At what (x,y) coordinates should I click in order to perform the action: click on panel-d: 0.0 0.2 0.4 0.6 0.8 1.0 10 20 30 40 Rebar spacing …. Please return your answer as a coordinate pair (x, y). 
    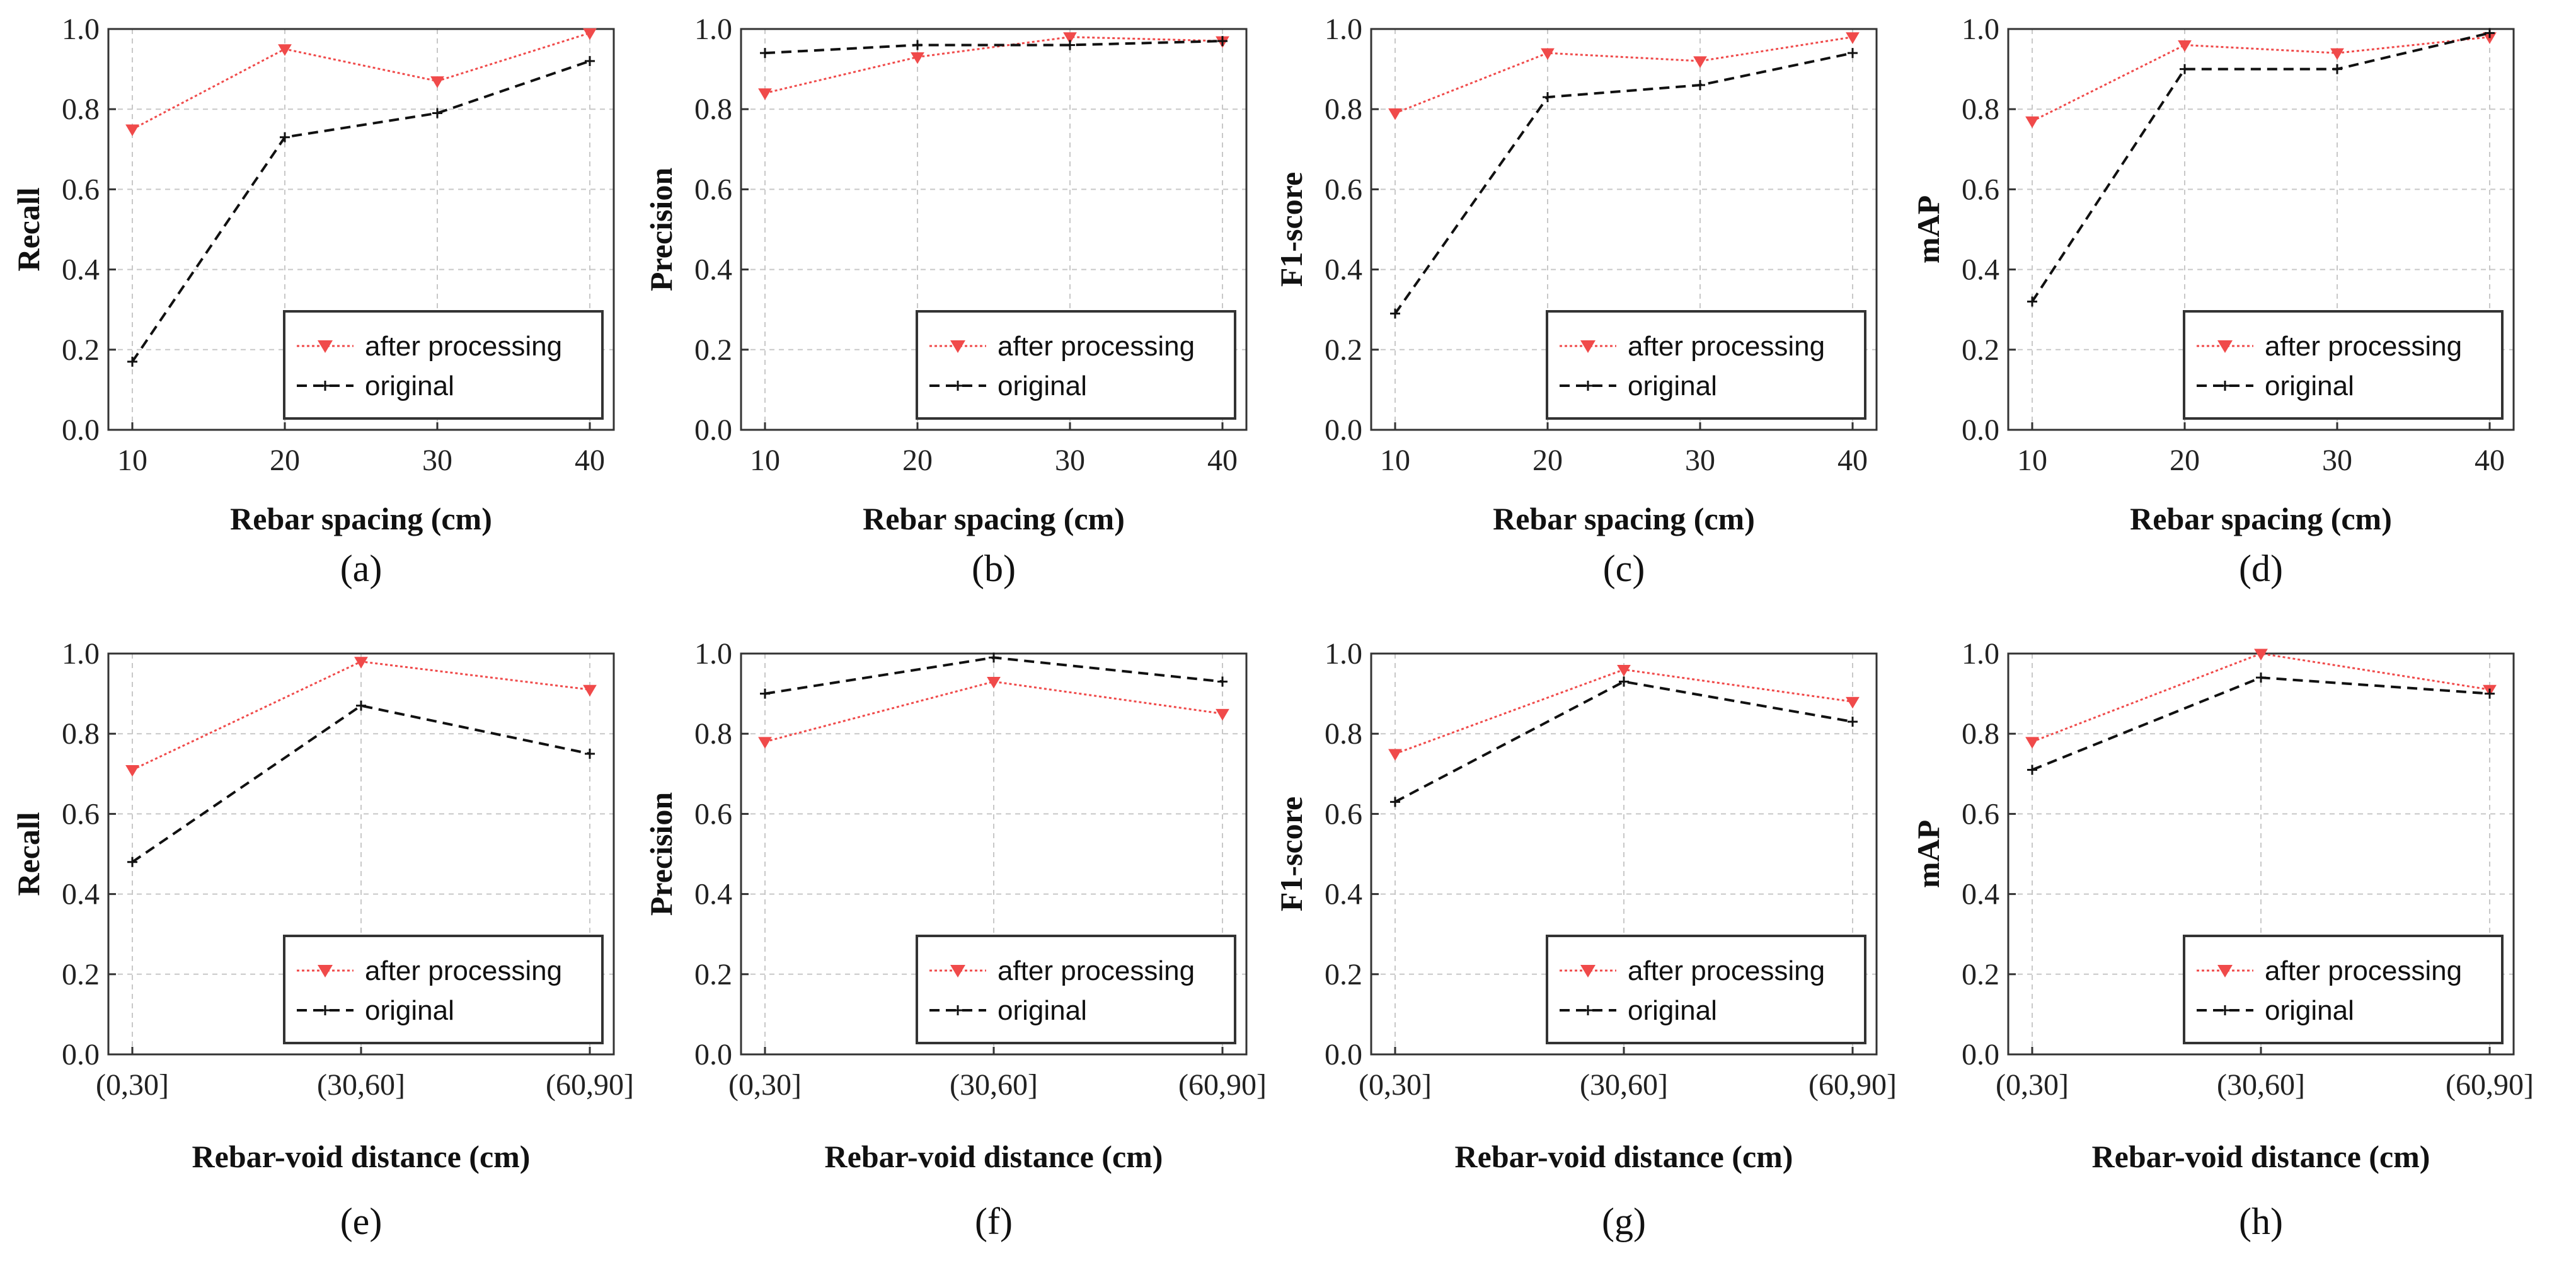
    Looking at the image, I should click on (2213, 301).